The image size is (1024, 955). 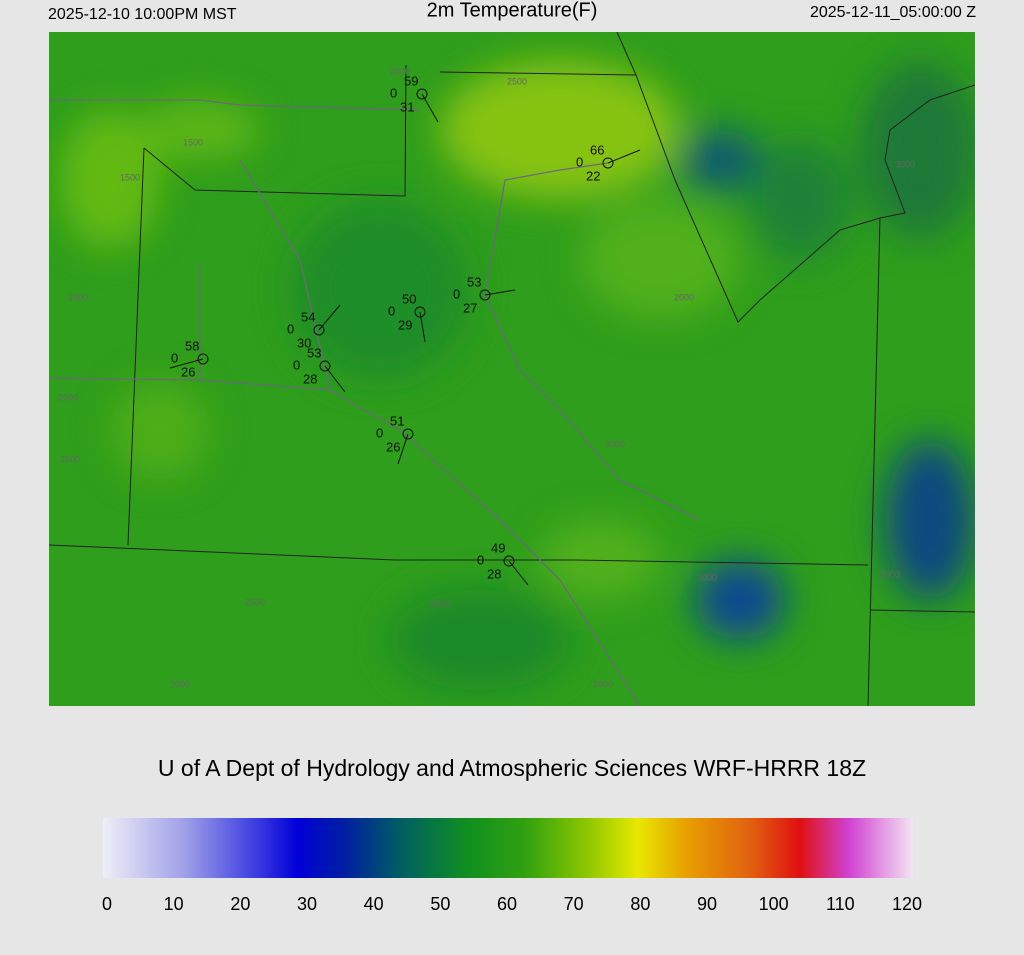 I want to click on colorbar-tick-label: 100, so click(x=774, y=904).